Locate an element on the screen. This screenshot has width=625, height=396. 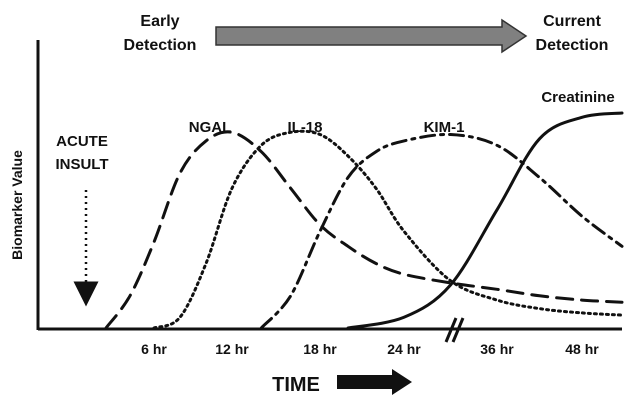
x-tick-labels: 6 hr 12 hr 18 hr 24 hr 36 hr 48 hr is located at coordinates (370, 349).